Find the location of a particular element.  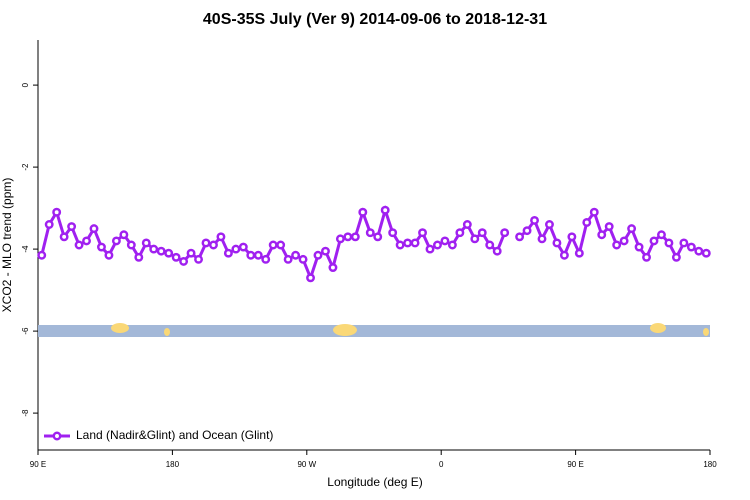

legend-marker is located at coordinates (57, 436).